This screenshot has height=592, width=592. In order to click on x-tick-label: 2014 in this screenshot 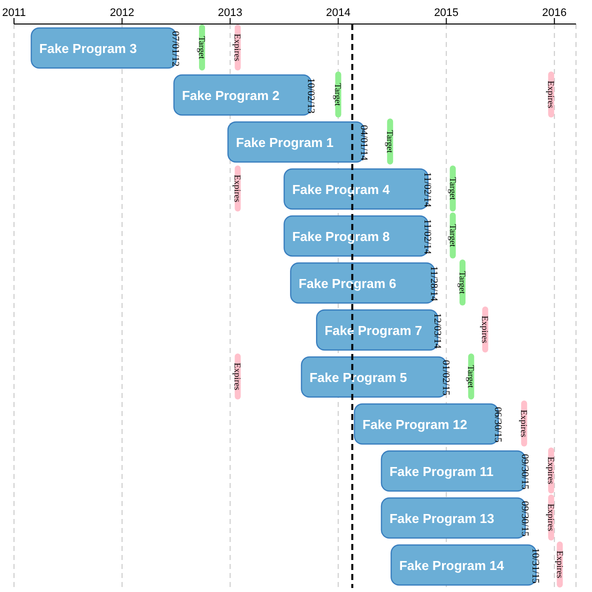, I will do `click(338, 13)`.